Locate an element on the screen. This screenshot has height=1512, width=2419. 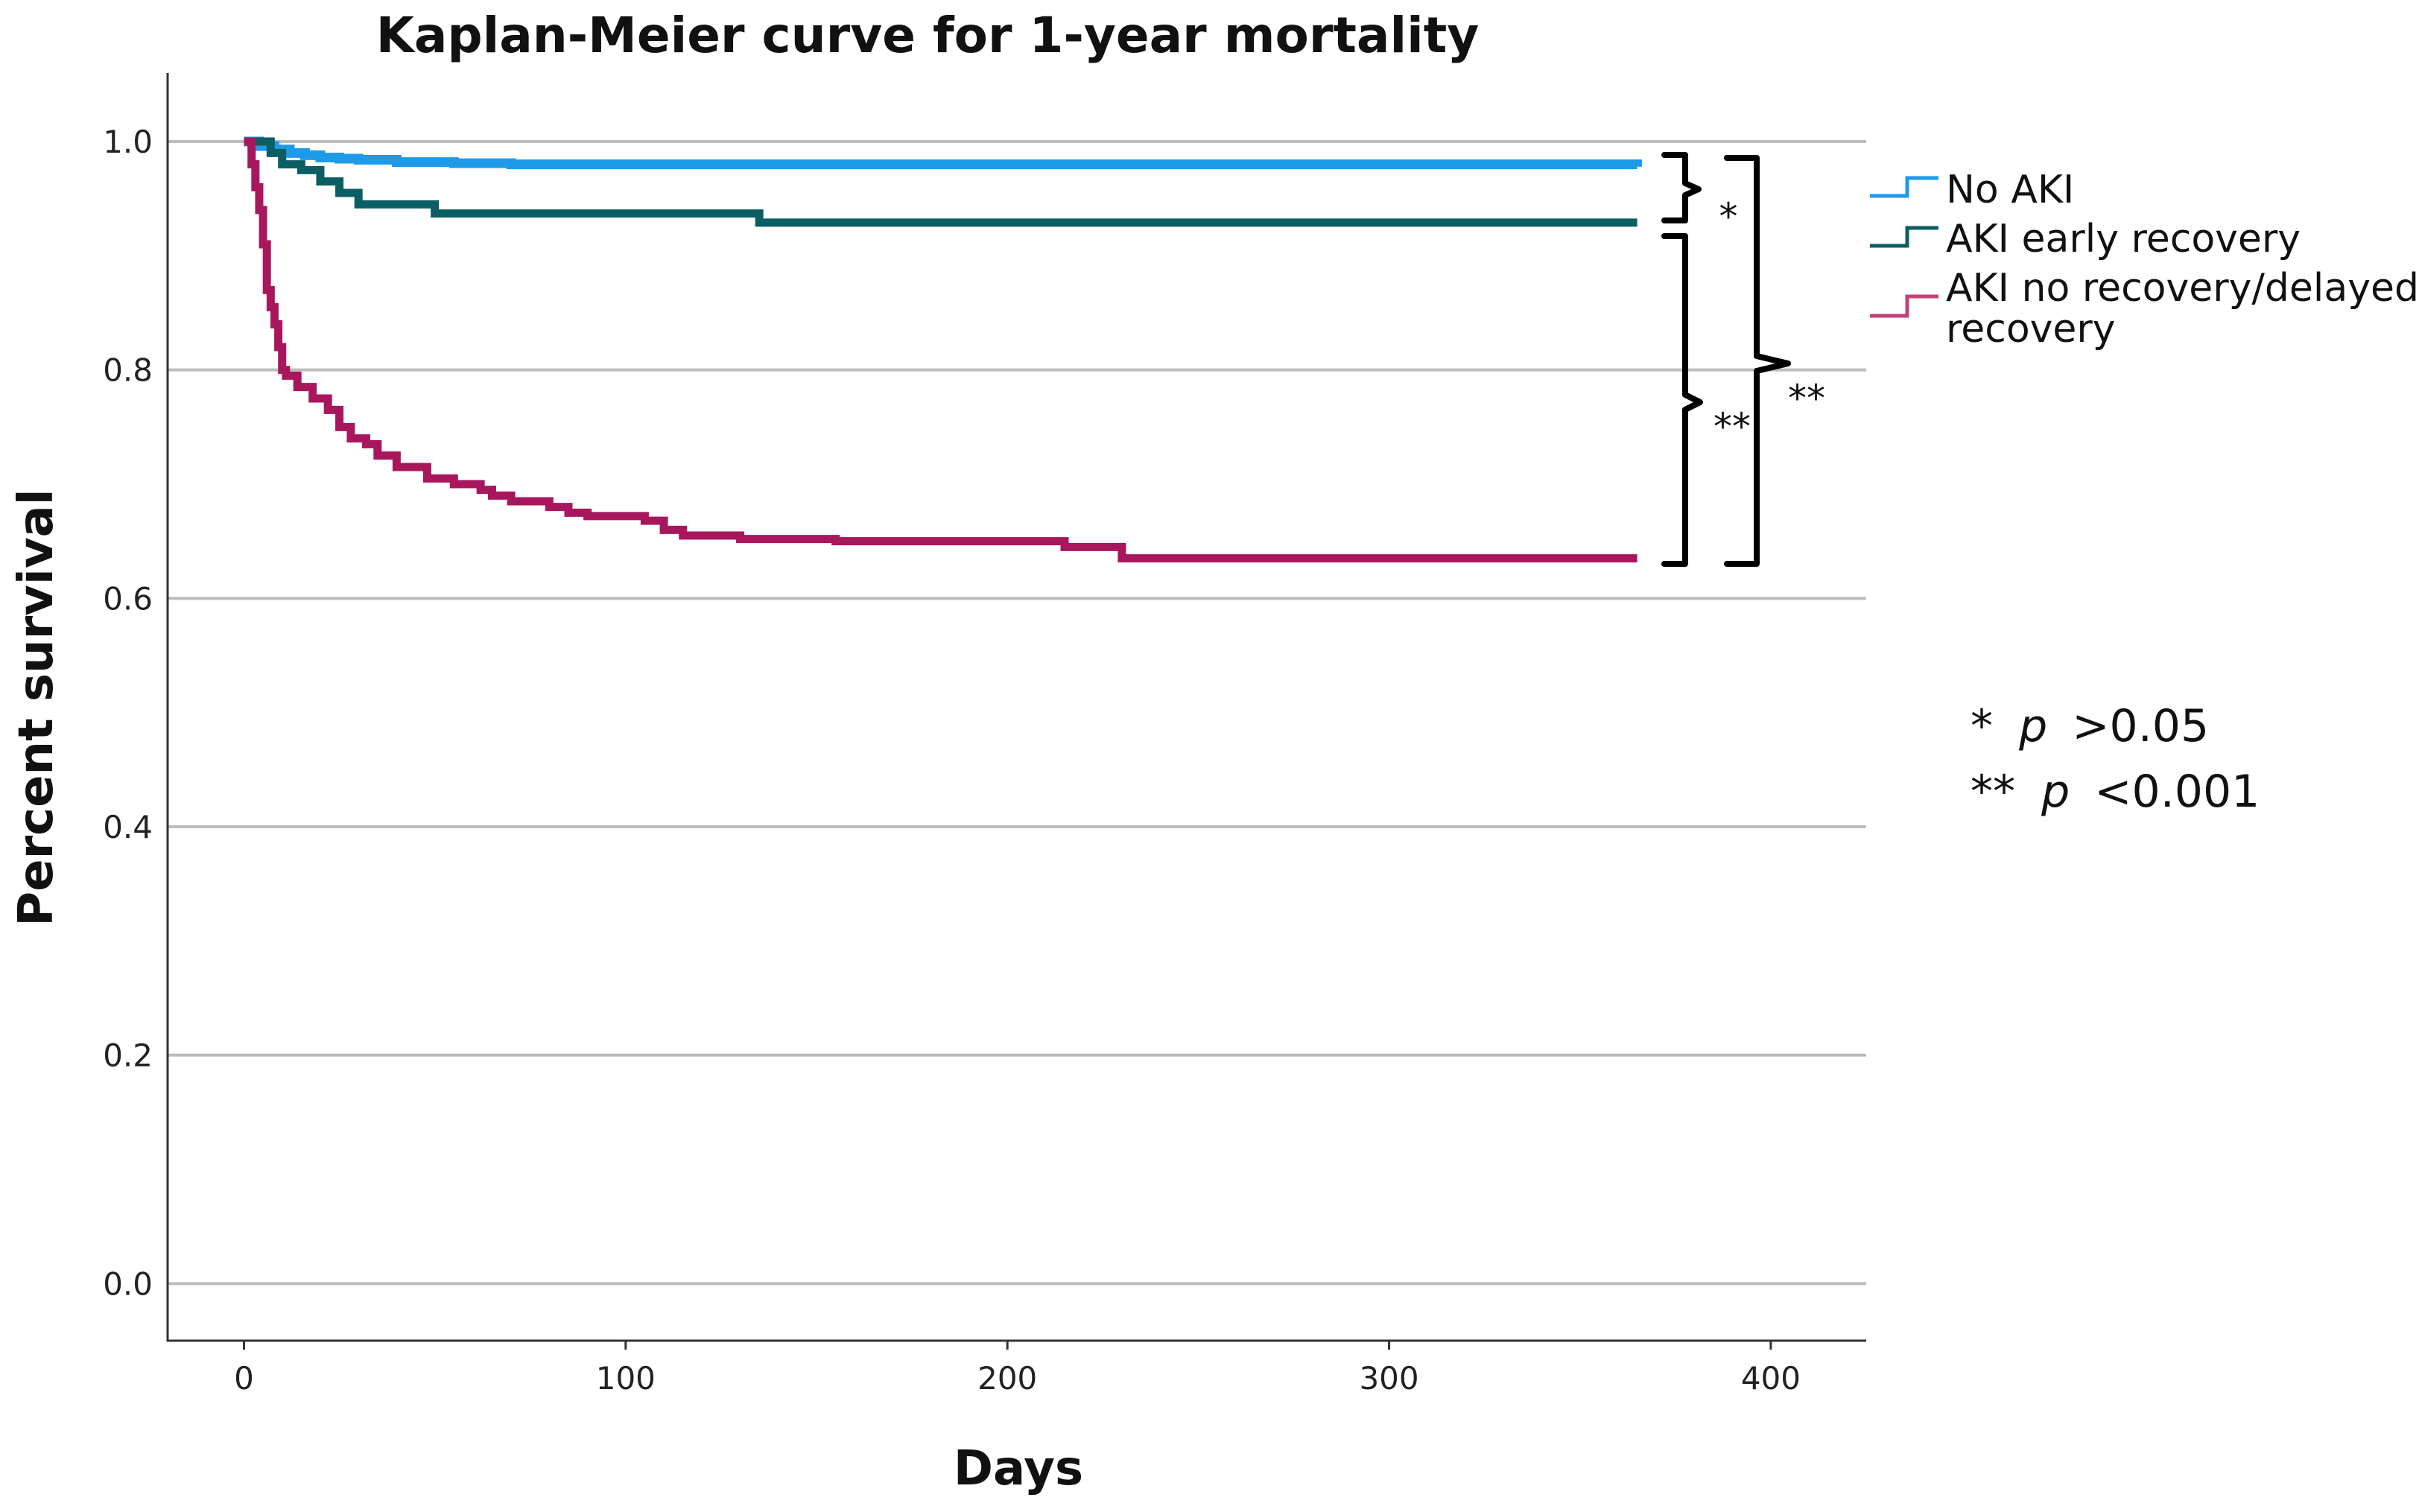
y-tick-label: 1.0 is located at coordinates (128, 142).